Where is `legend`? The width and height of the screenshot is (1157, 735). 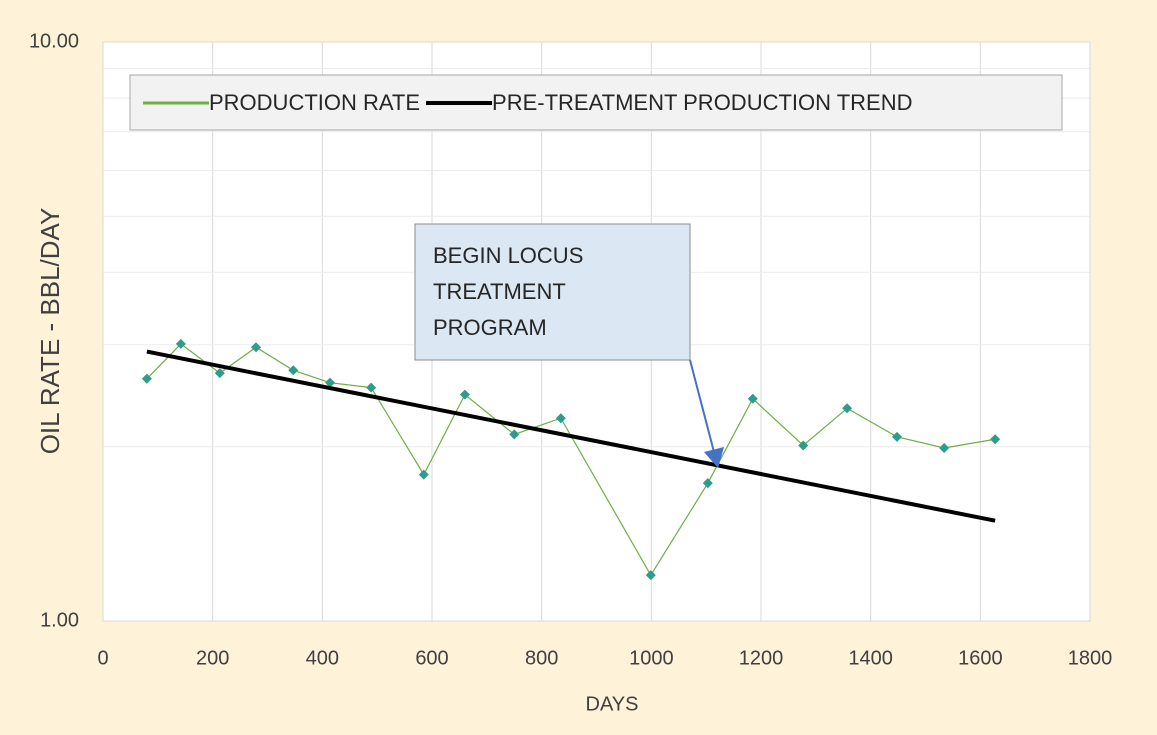
legend is located at coordinates (596, 102).